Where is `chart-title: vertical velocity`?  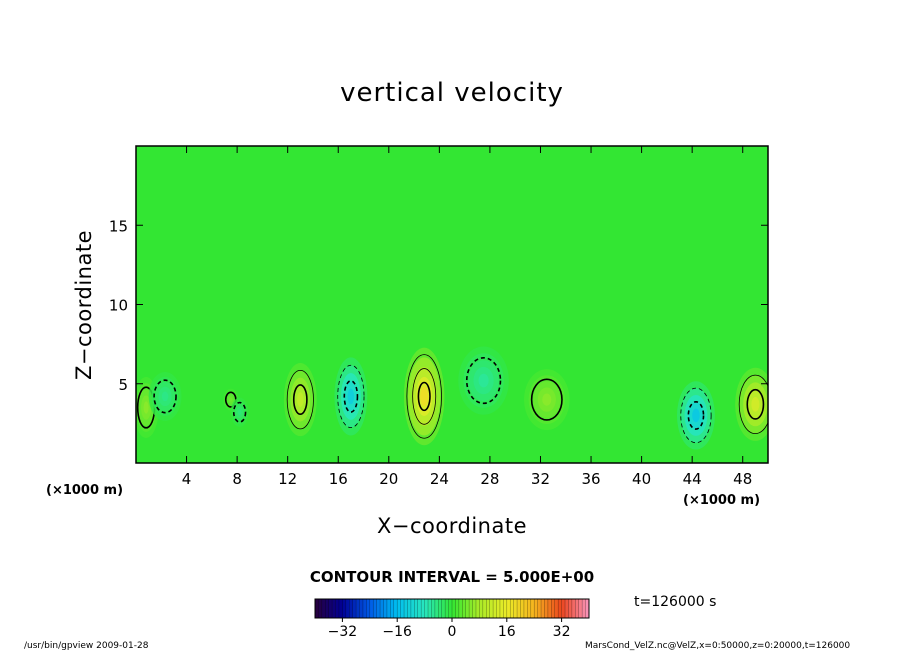
chart-title: vertical velocity is located at coordinates (452, 93).